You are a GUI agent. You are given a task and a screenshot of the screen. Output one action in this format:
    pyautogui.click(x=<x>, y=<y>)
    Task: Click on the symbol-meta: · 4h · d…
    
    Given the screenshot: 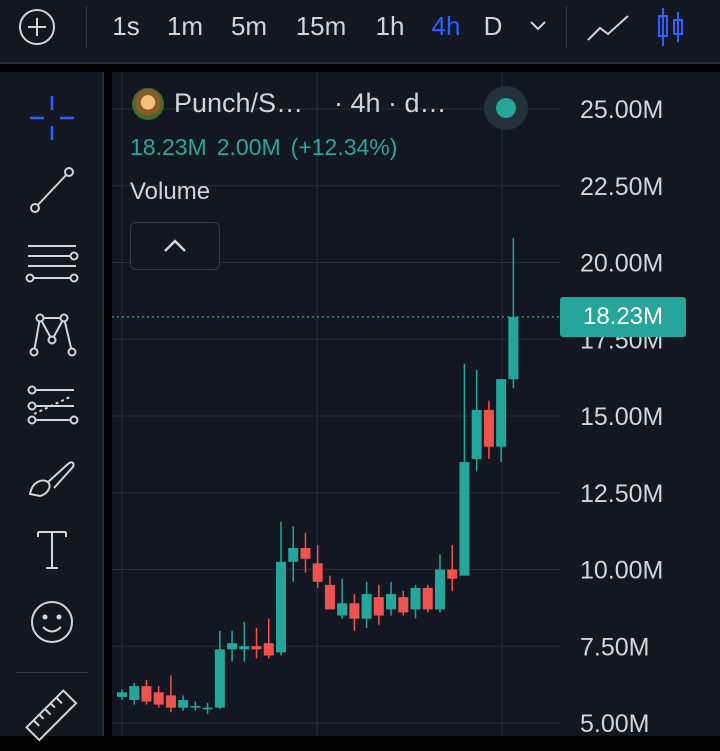 What is the action you would take?
    pyautogui.click(x=390, y=103)
    